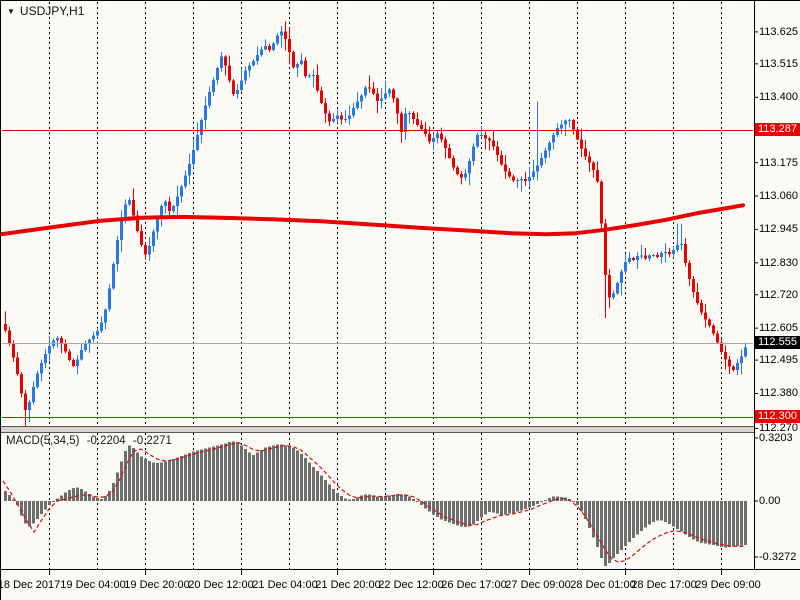 The width and height of the screenshot is (800, 600). What do you see at coordinates (11, 11) in the screenshot?
I see `chevron-down-icon: ▼` at bounding box center [11, 11].